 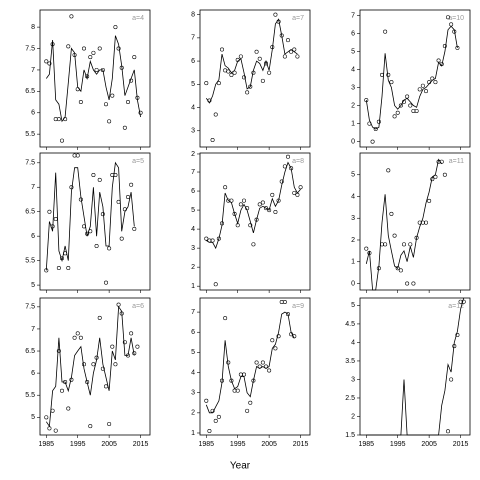 I want to click on panel-title: a=11, so click(x=456, y=161).